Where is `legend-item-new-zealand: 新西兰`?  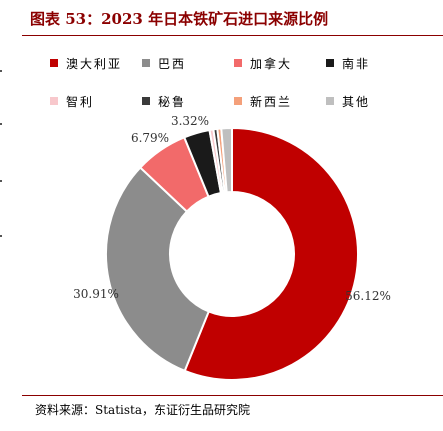
legend-item-new-zealand: 新西兰 is located at coordinates (280, 101).